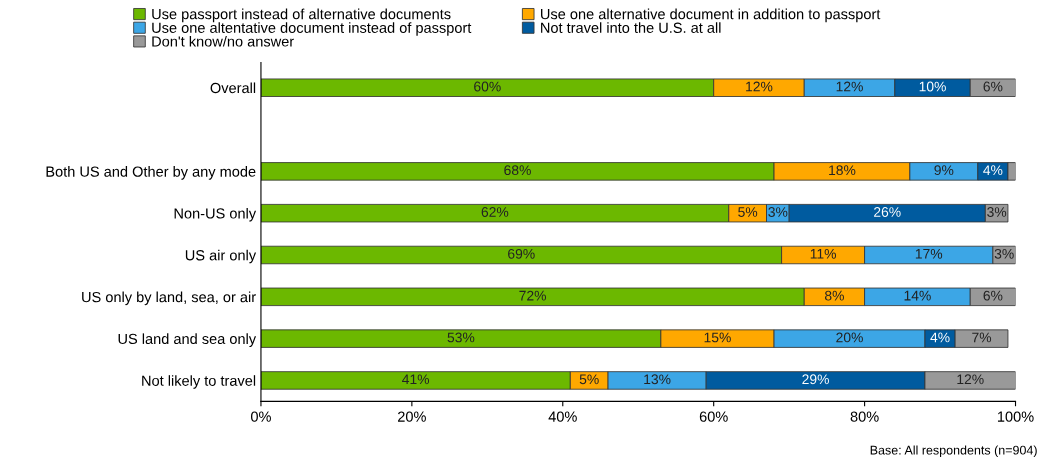  What do you see at coordinates (223, 41) in the screenshot?
I see `legend-label: Don't know/no answer` at bounding box center [223, 41].